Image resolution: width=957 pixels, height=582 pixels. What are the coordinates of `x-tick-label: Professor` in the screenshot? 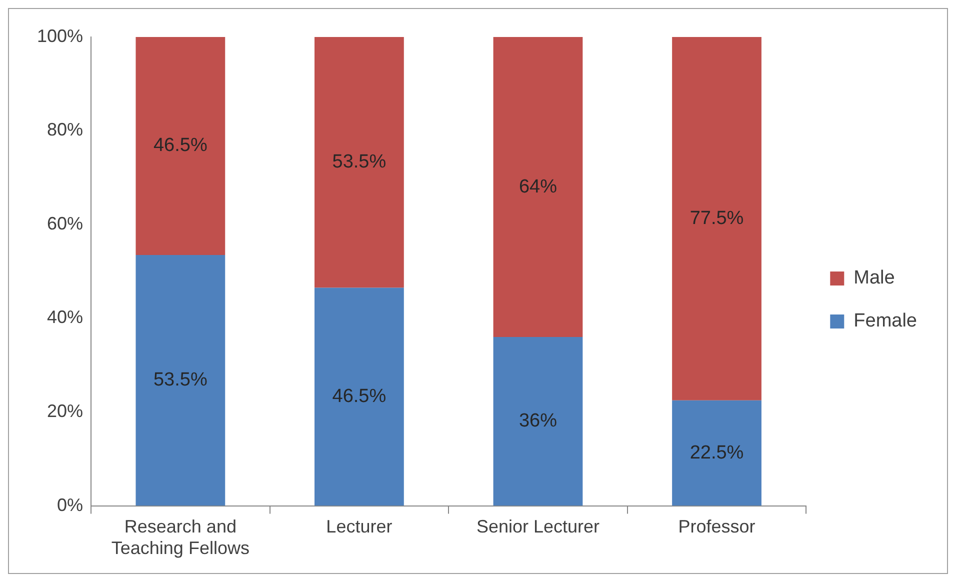 It's located at (717, 526).